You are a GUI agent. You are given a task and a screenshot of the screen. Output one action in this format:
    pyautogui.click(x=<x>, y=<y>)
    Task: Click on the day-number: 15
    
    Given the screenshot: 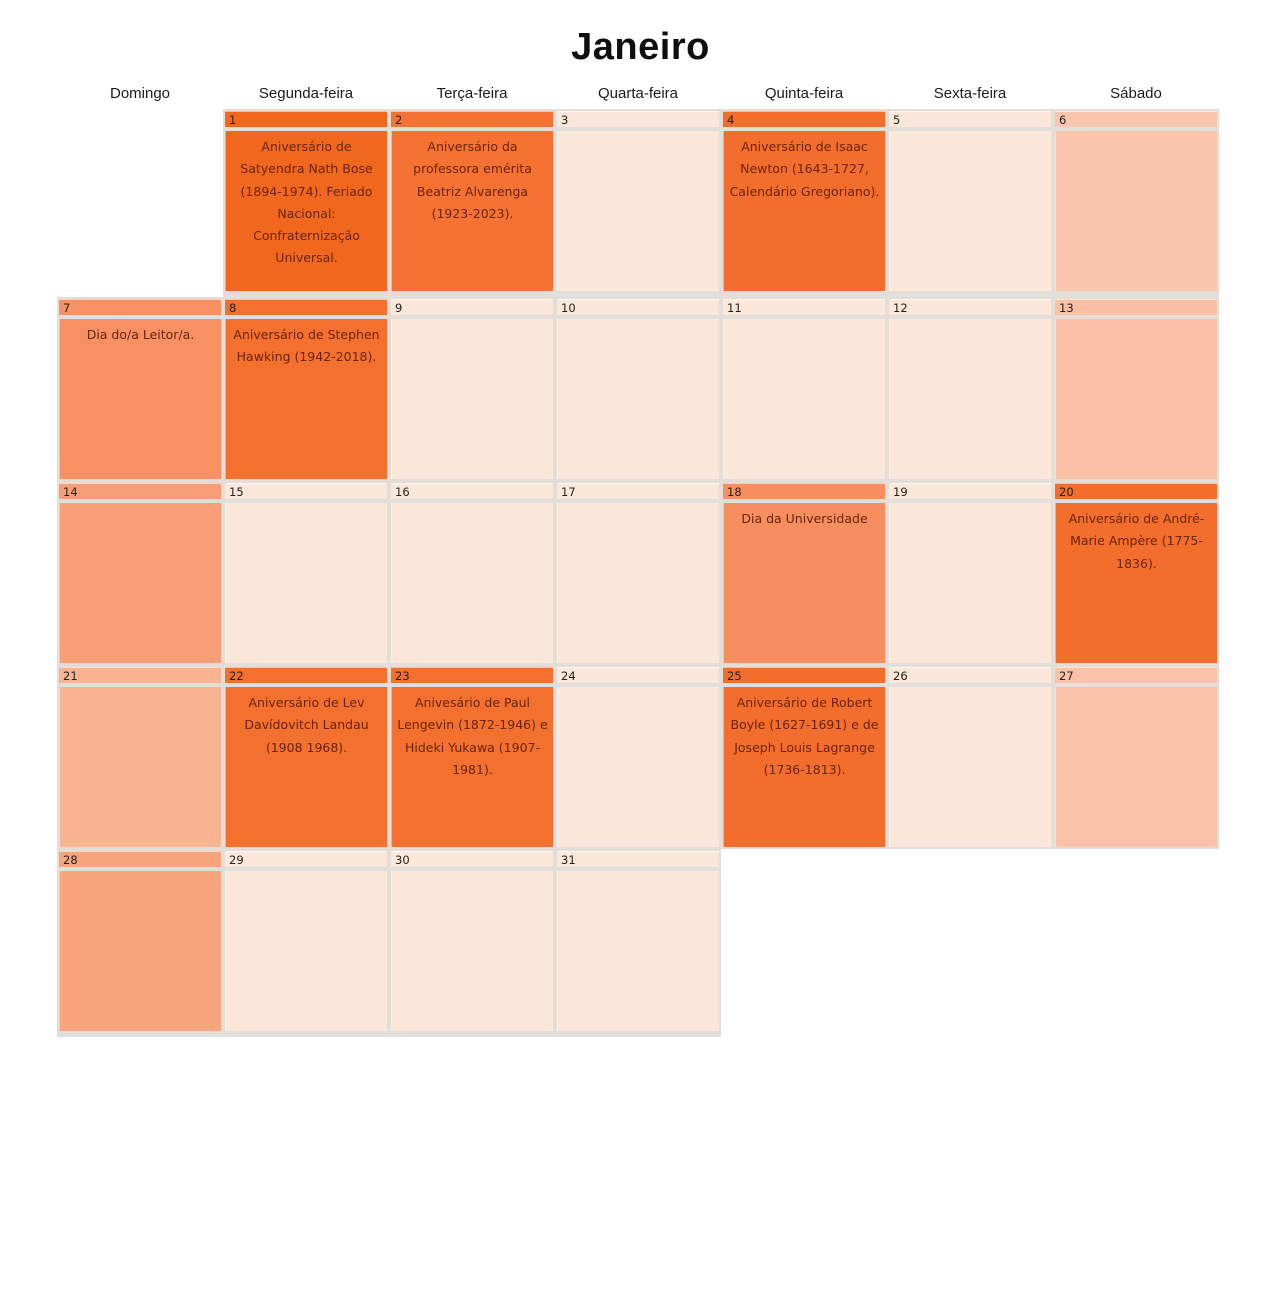 What is the action you would take?
    pyautogui.click(x=306, y=491)
    